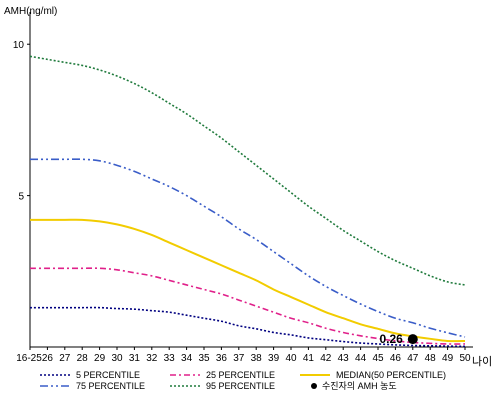 This screenshot has width=500, height=400. Describe the element at coordinates (391, 375) in the screenshot. I see `legend-label: MEDIAN(50 PERCENTILE)` at that location.